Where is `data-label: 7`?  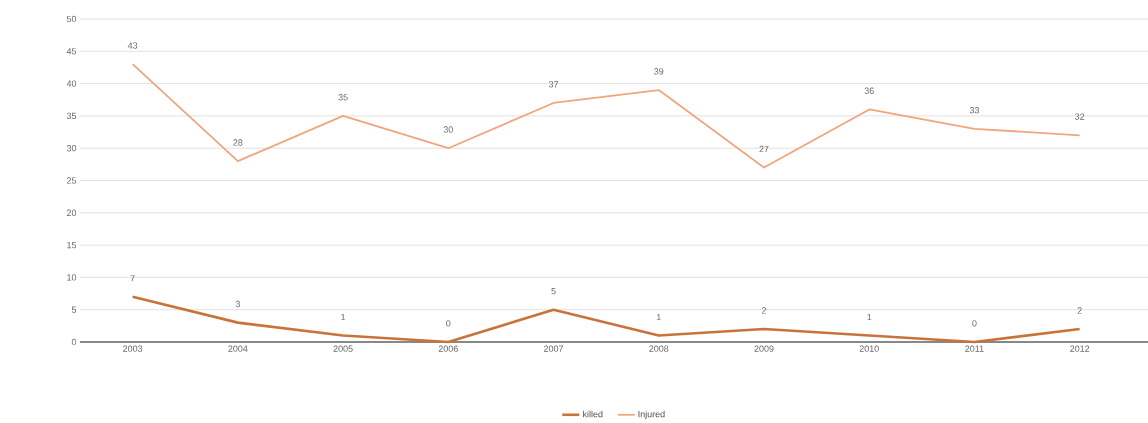 data-label: 7 is located at coordinates (132, 278).